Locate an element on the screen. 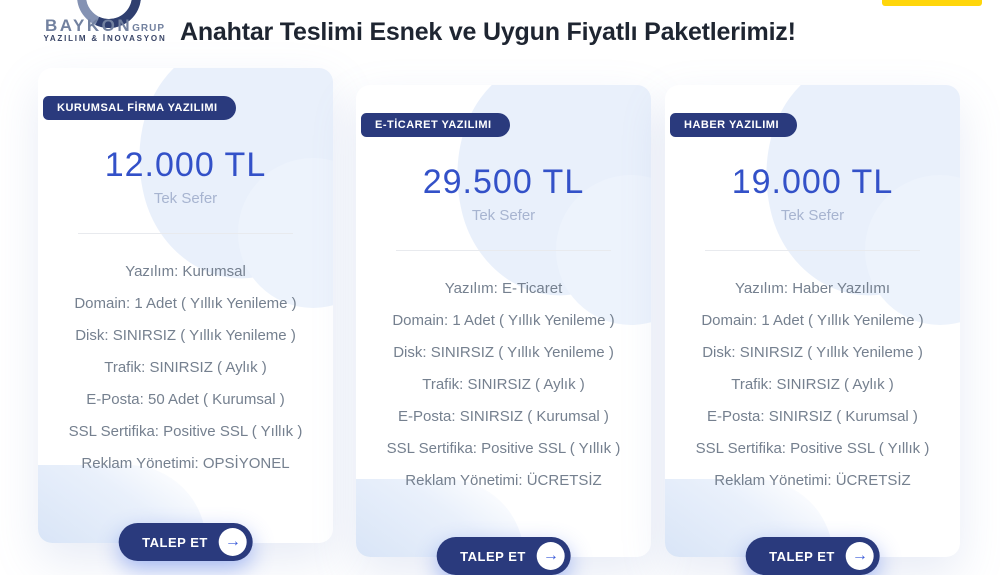  feature-item: Yazılım: Haber Yazılımı is located at coordinates (812, 288).